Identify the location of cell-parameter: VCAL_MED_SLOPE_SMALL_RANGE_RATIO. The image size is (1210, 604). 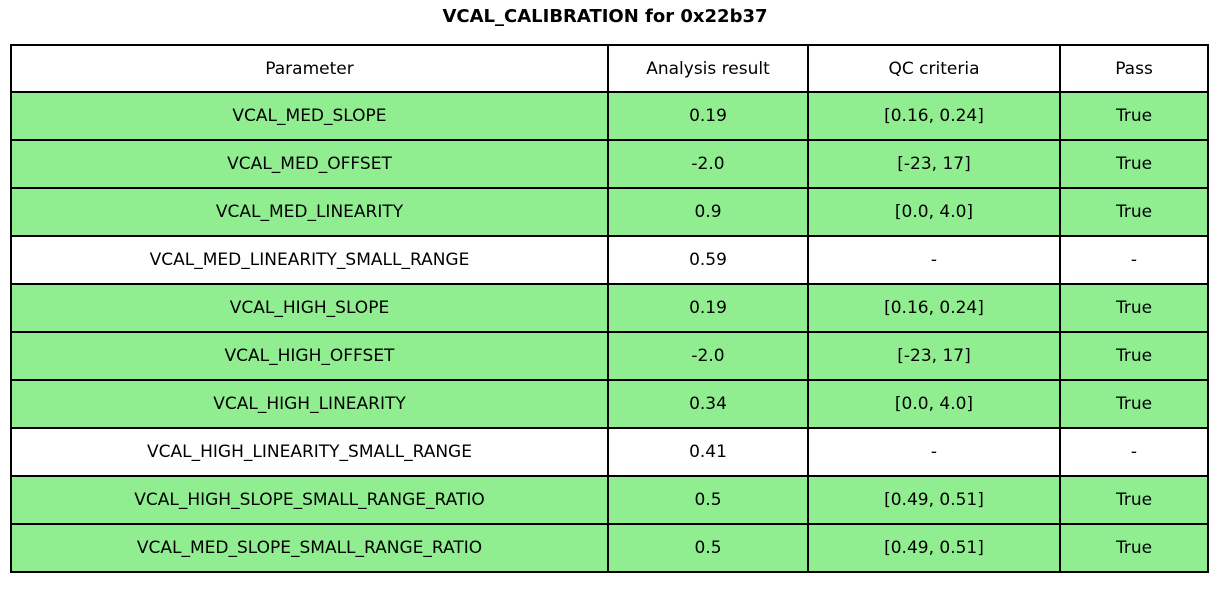
(309, 548).